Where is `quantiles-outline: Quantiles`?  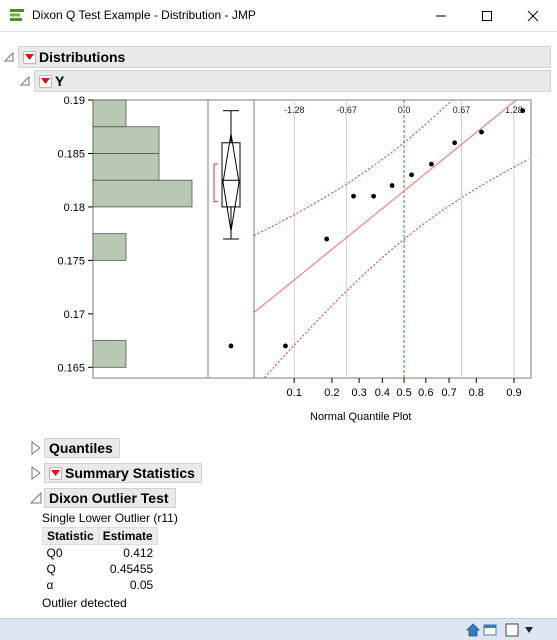 quantiles-outline: Quantiles is located at coordinates (75, 448).